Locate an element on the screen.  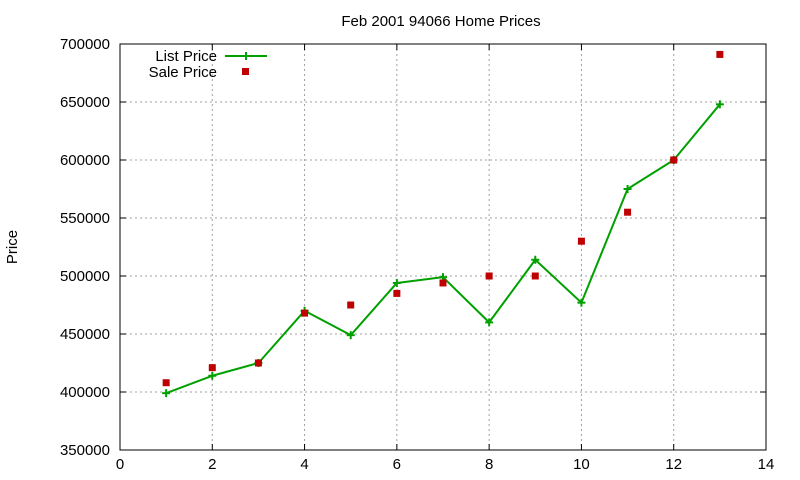
x-tick-label: 0 is located at coordinates (120, 464).